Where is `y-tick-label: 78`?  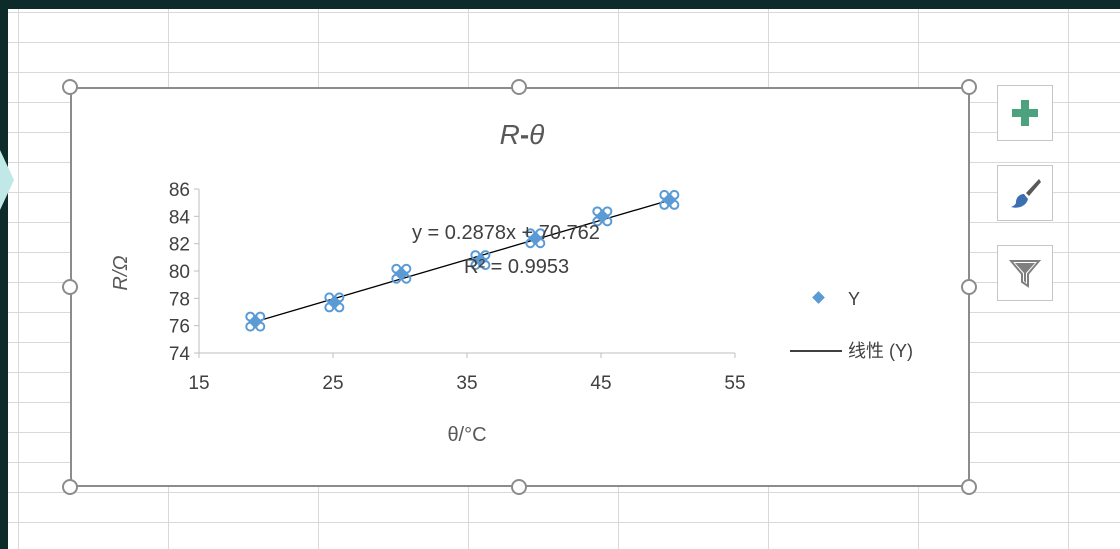
y-tick-label: 78 is located at coordinates (179, 299).